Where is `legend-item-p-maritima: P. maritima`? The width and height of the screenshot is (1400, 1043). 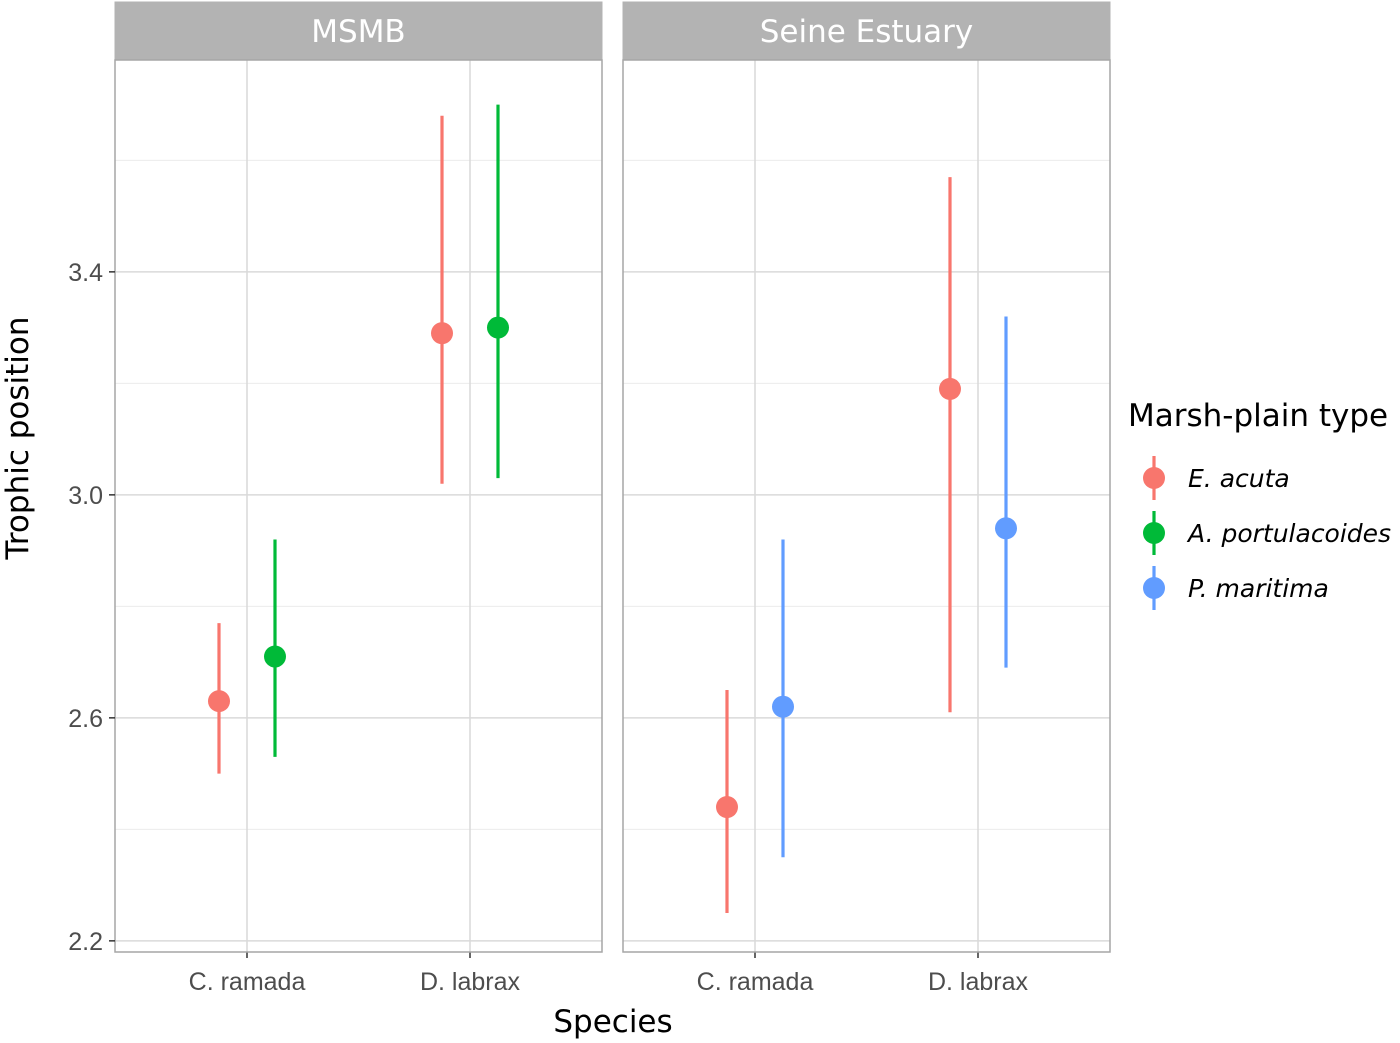 legend-item-p-maritima: P. maritima is located at coordinates (1236, 588).